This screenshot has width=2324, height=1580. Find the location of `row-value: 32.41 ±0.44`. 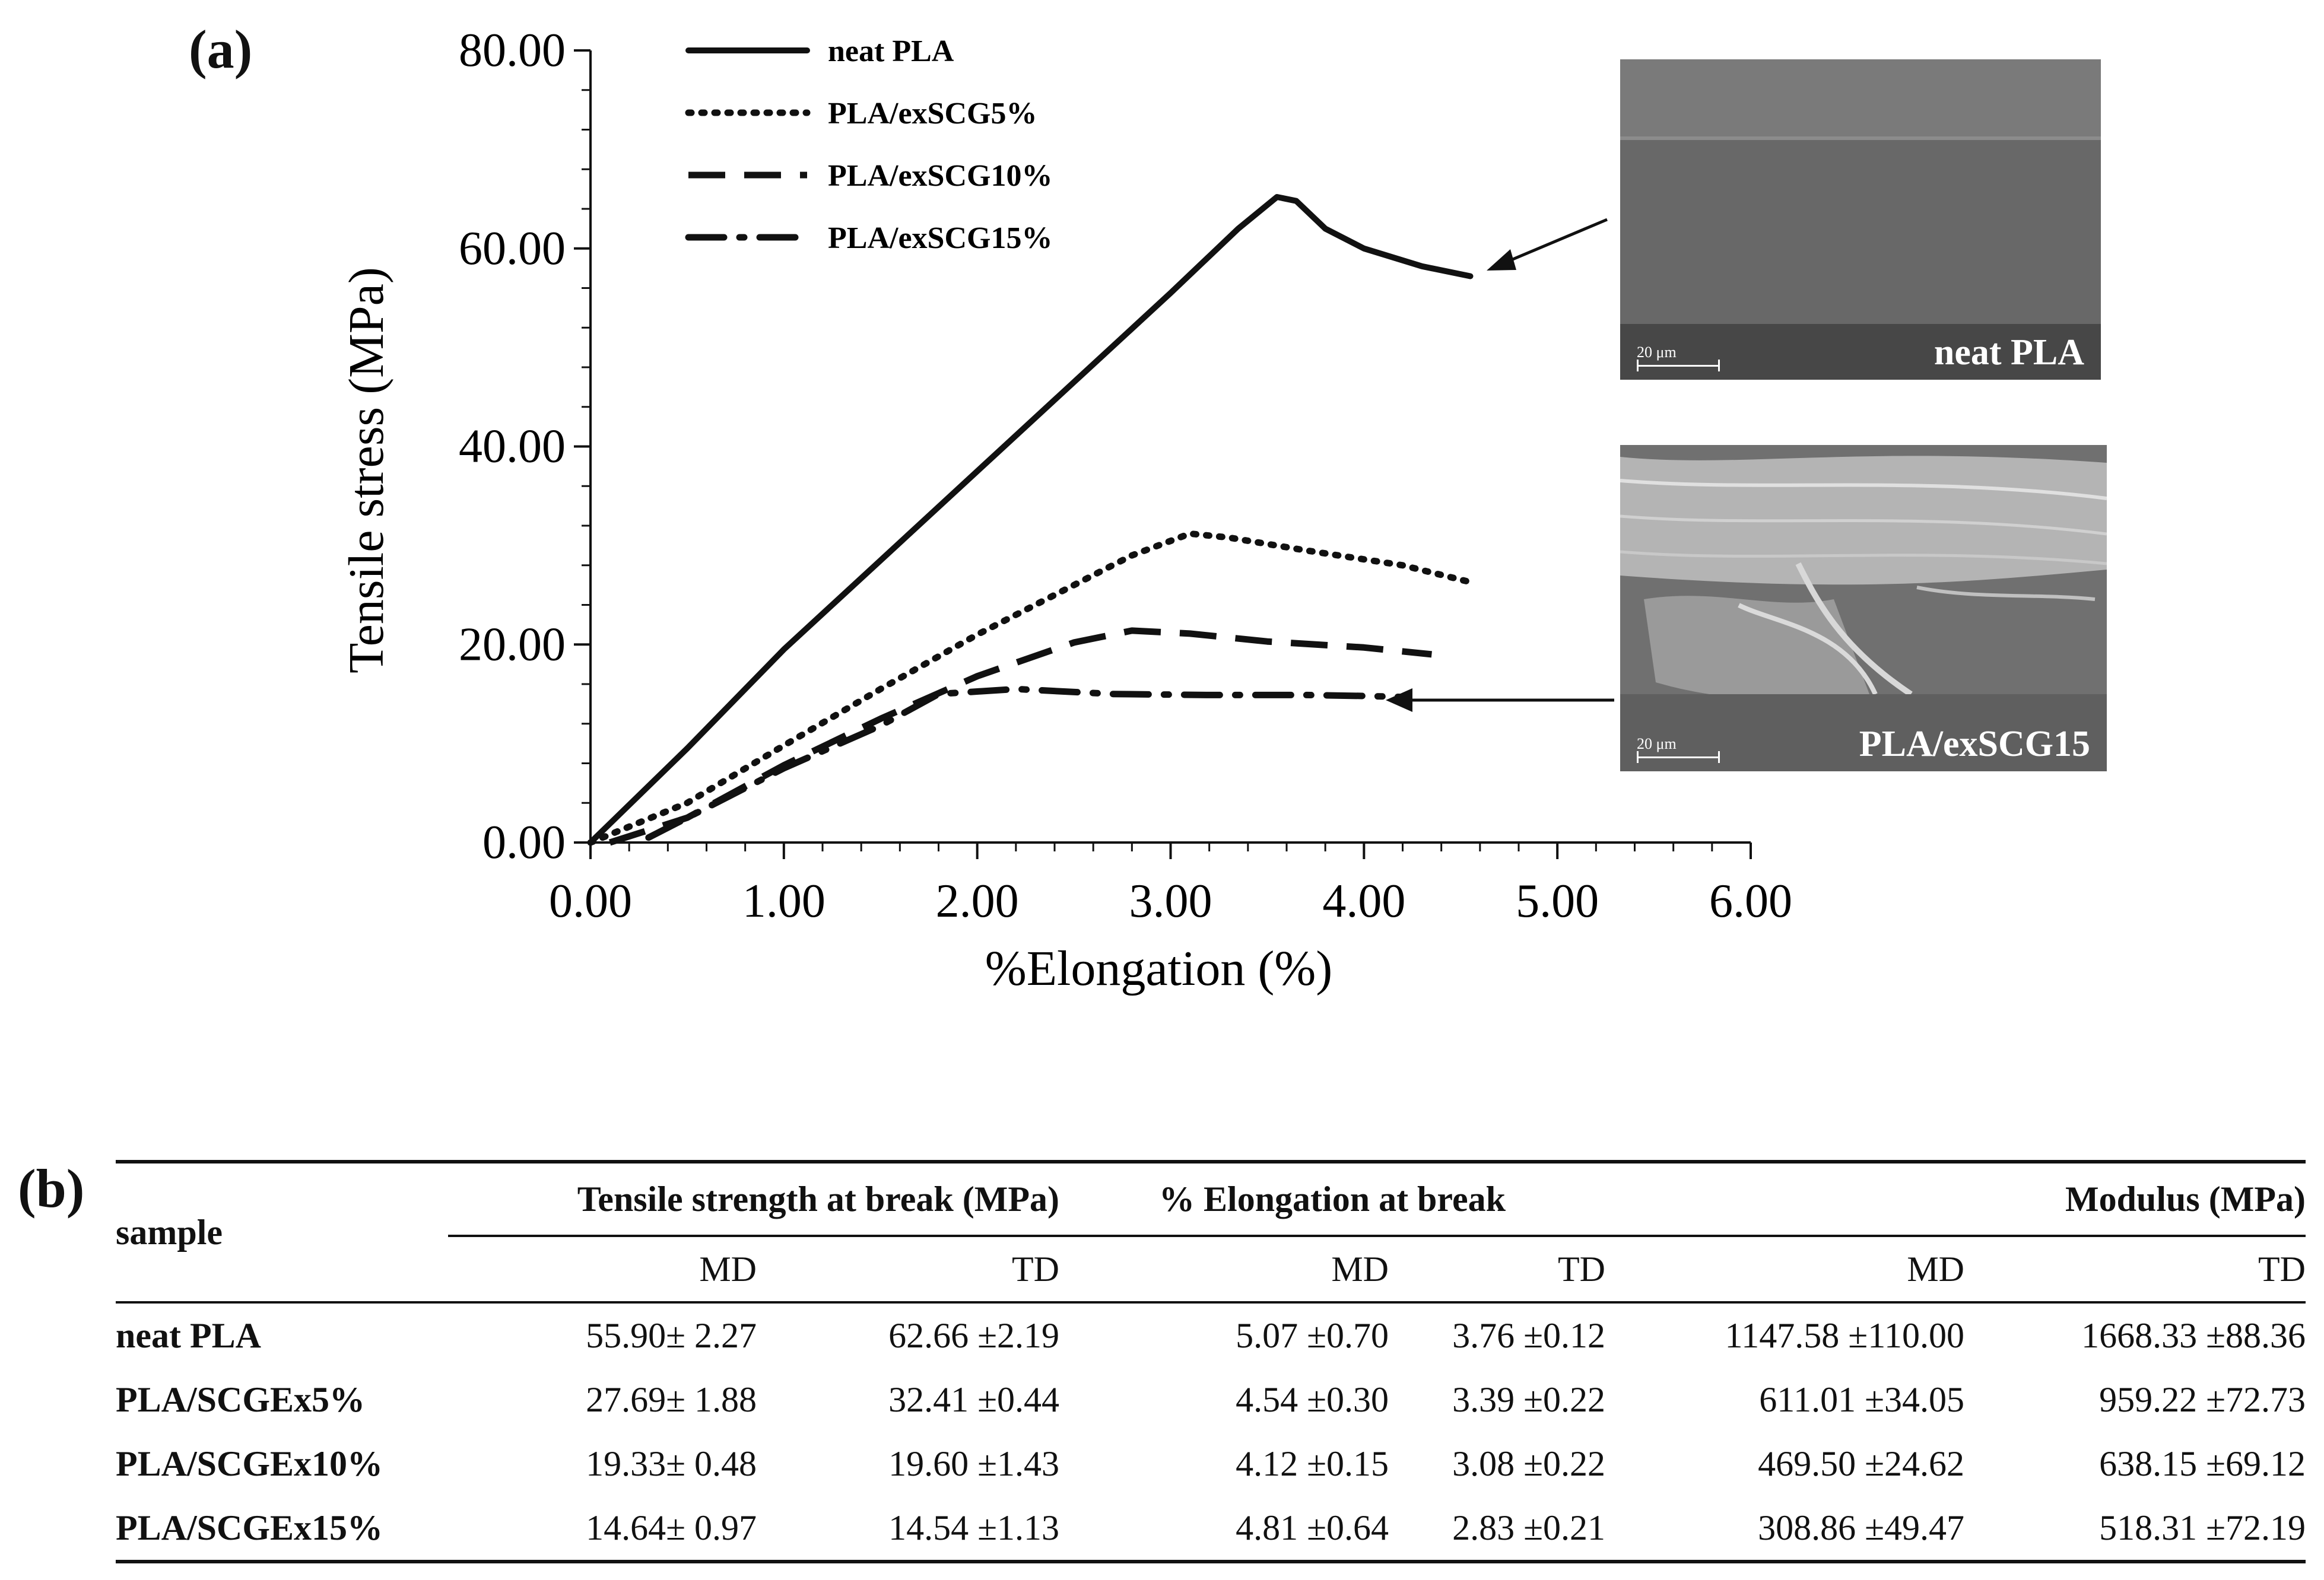

row-value: 32.41 ±0.44 is located at coordinates (973, 1399).